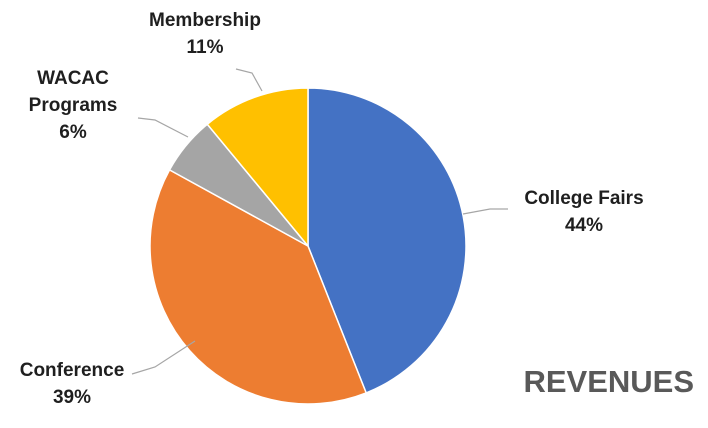 Image resolution: width=708 pixels, height=428 pixels. What do you see at coordinates (73, 78) in the screenshot?
I see `slice-category-label: WACAC` at bounding box center [73, 78].